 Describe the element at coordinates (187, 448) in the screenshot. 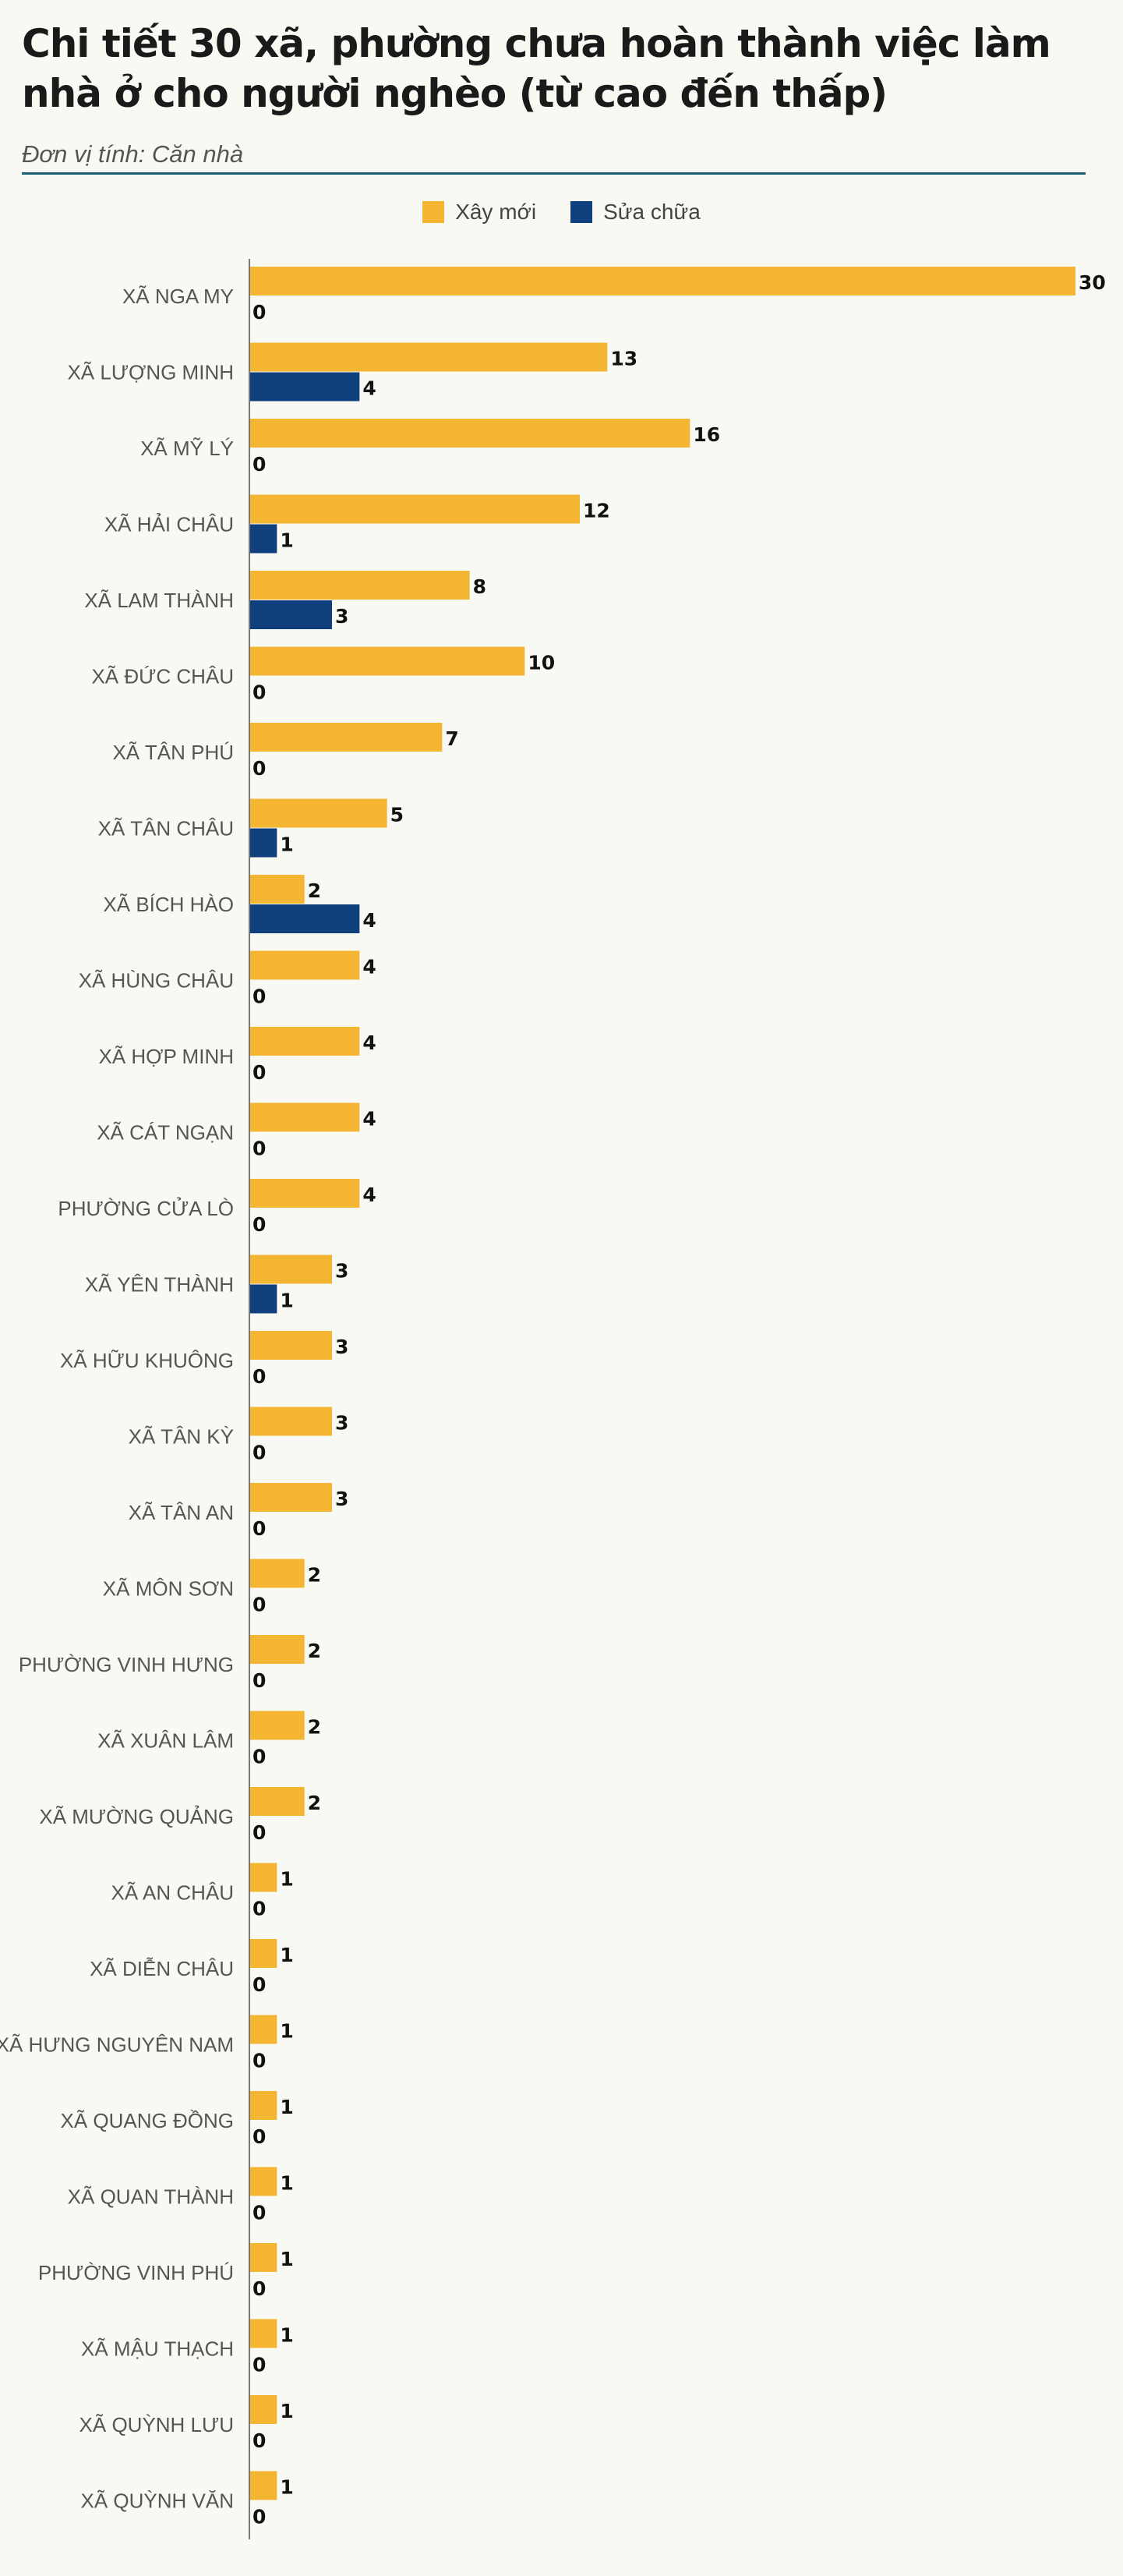

I see `category-label: XÃ MỸ LÝ` at that location.